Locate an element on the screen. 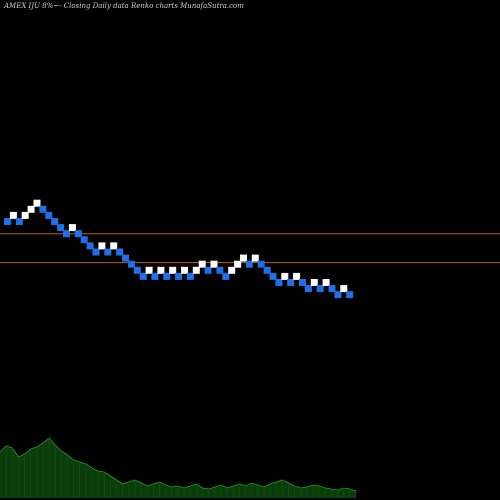 The image size is (500, 500). renko-bricks is located at coordinates (179, 249).